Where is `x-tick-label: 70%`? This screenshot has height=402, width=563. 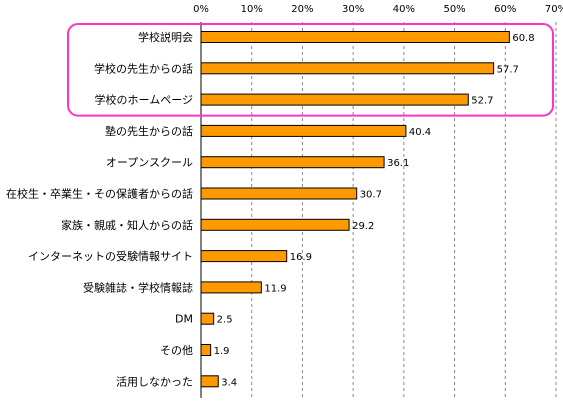
x-tick-label: 70% is located at coordinates (554, 9).